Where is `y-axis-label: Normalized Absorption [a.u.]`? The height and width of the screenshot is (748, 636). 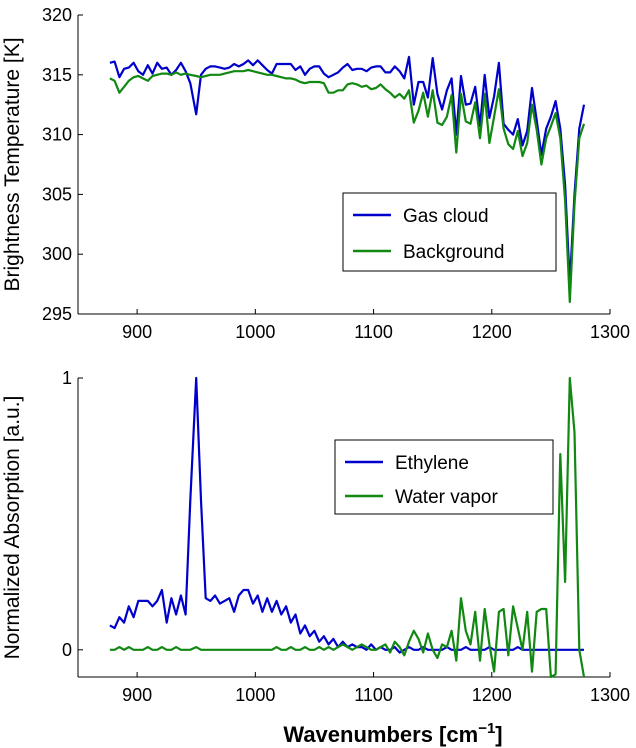 y-axis-label: Normalized Absorption [a.u.] is located at coordinates (12, 528).